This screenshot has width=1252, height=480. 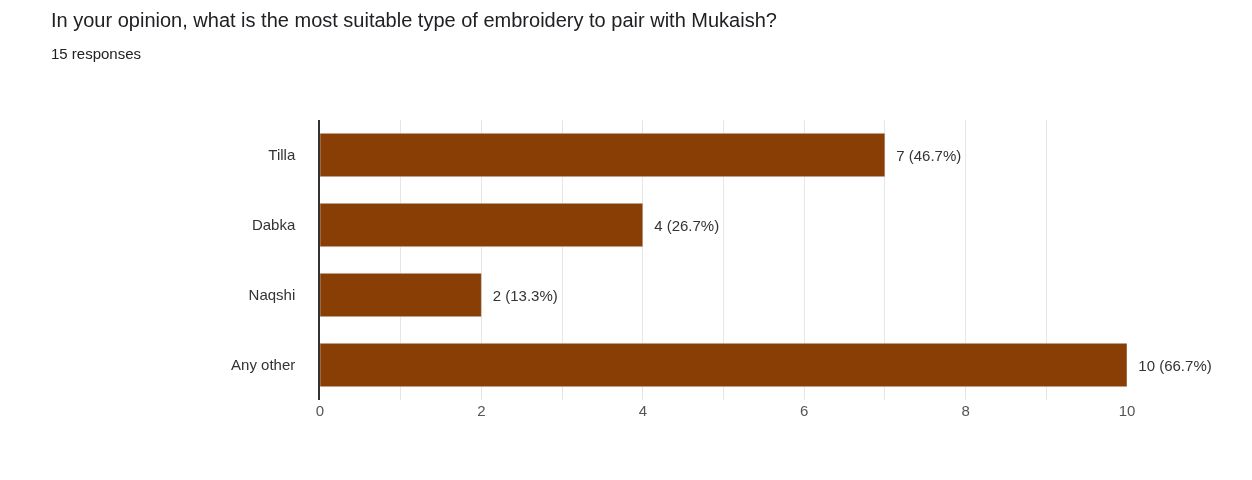 I want to click on x-tick-label: 2, so click(x=481, y=410).